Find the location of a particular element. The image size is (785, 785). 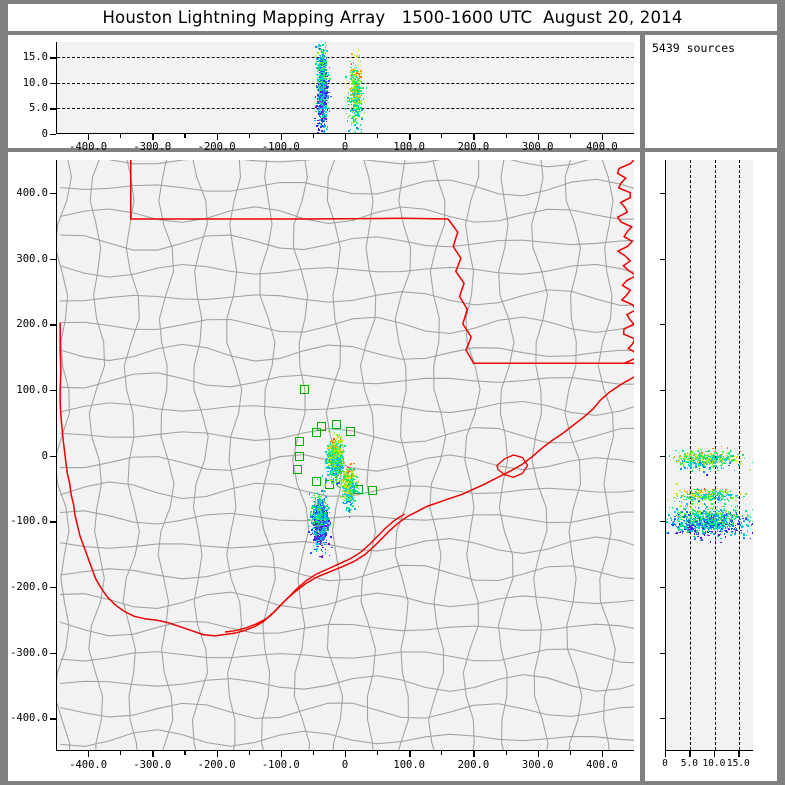

y-axis-tick-label: -200.0 is located at coordinates (29, 586).